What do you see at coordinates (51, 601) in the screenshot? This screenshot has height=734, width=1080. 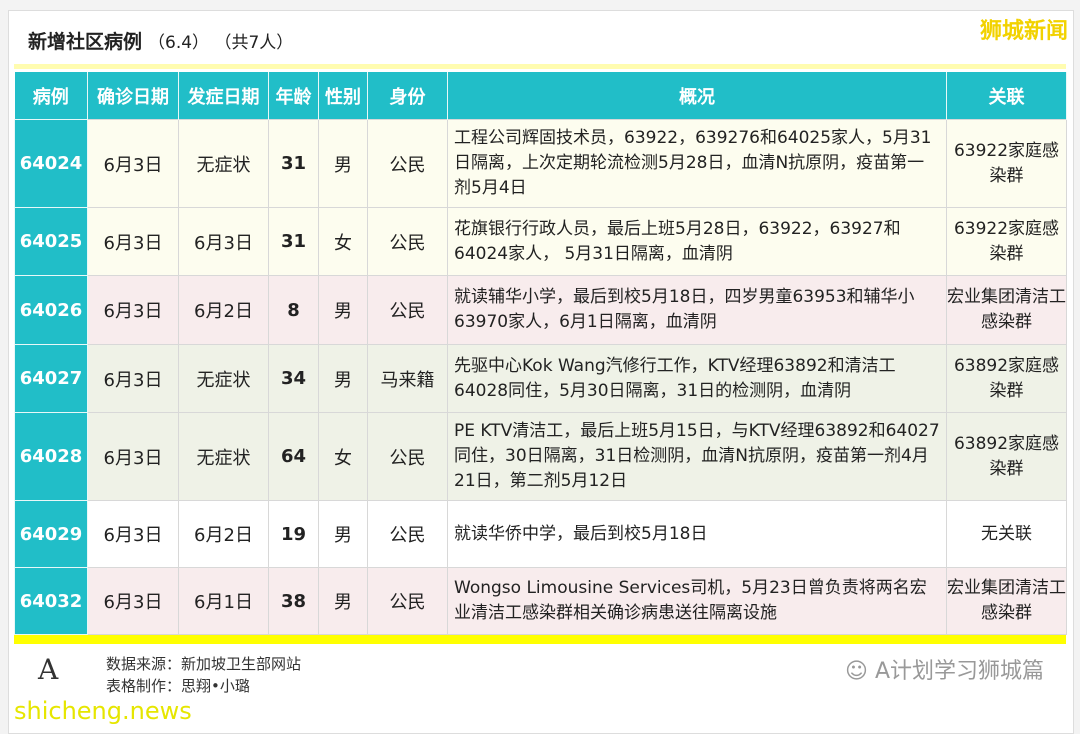 I see `cell-id: 64032` at bounding box center [51, 601].